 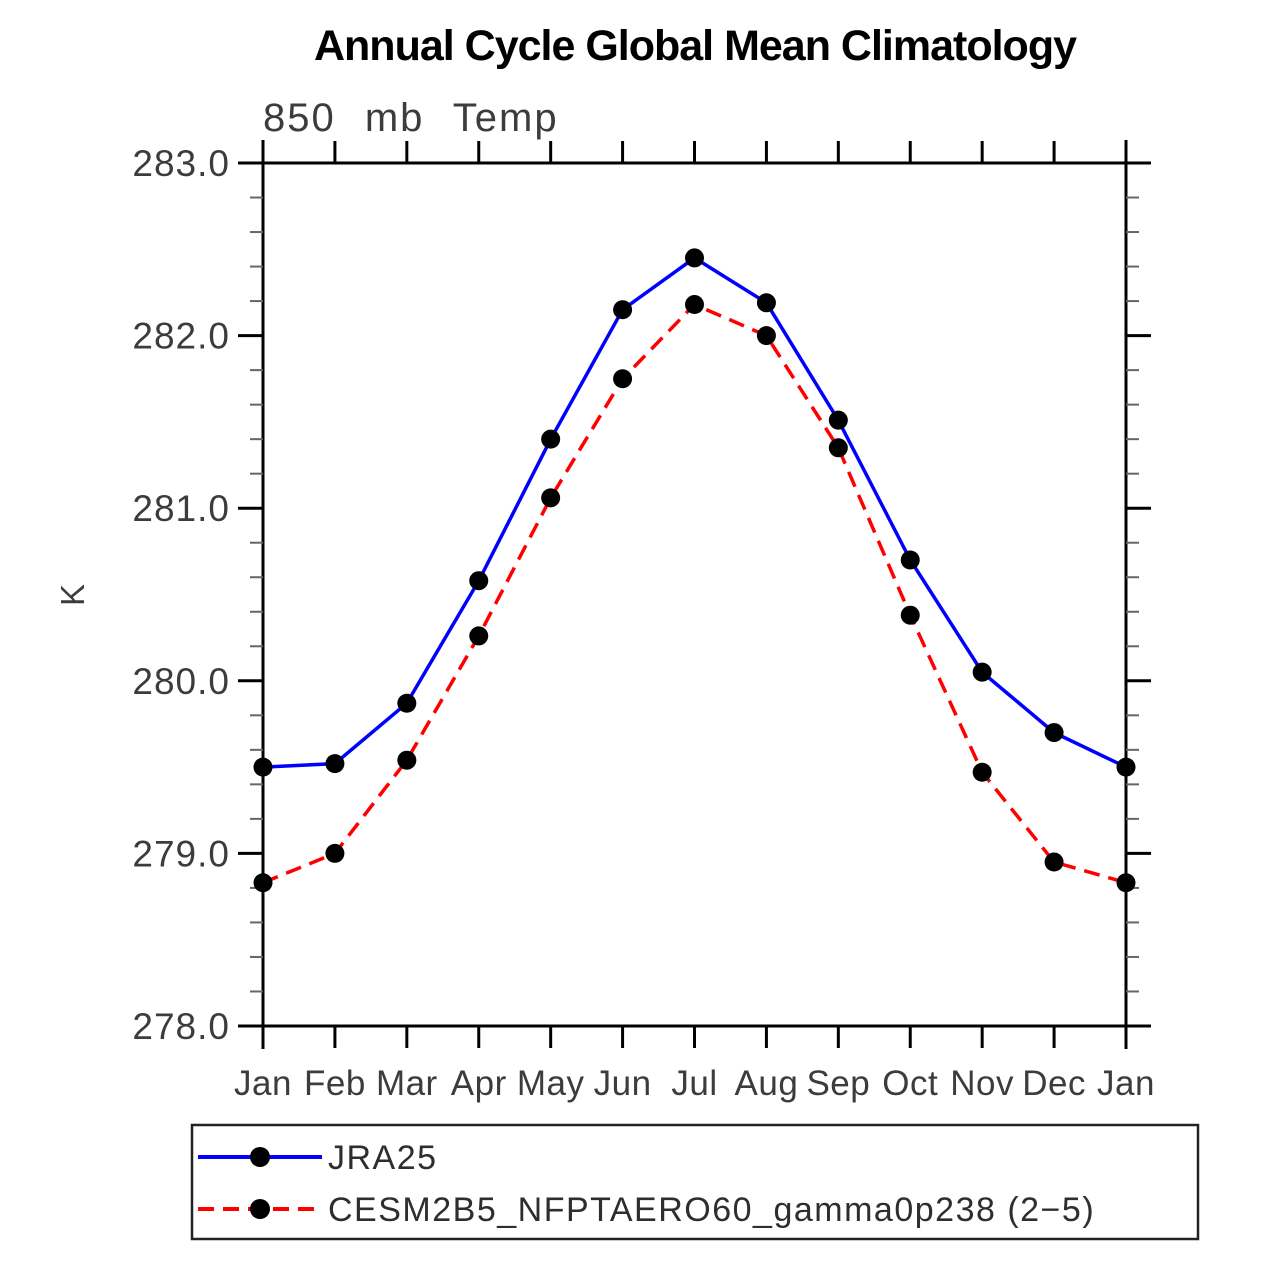 I want to click on legend-box, so click(x=695, y=1182).